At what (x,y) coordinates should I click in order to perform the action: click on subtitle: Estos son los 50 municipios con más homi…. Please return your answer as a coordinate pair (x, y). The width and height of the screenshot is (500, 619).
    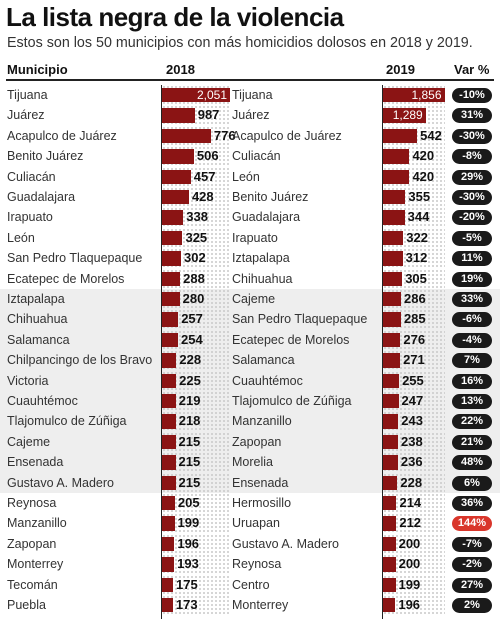
    Looking at the image, I should click on (240, 43).